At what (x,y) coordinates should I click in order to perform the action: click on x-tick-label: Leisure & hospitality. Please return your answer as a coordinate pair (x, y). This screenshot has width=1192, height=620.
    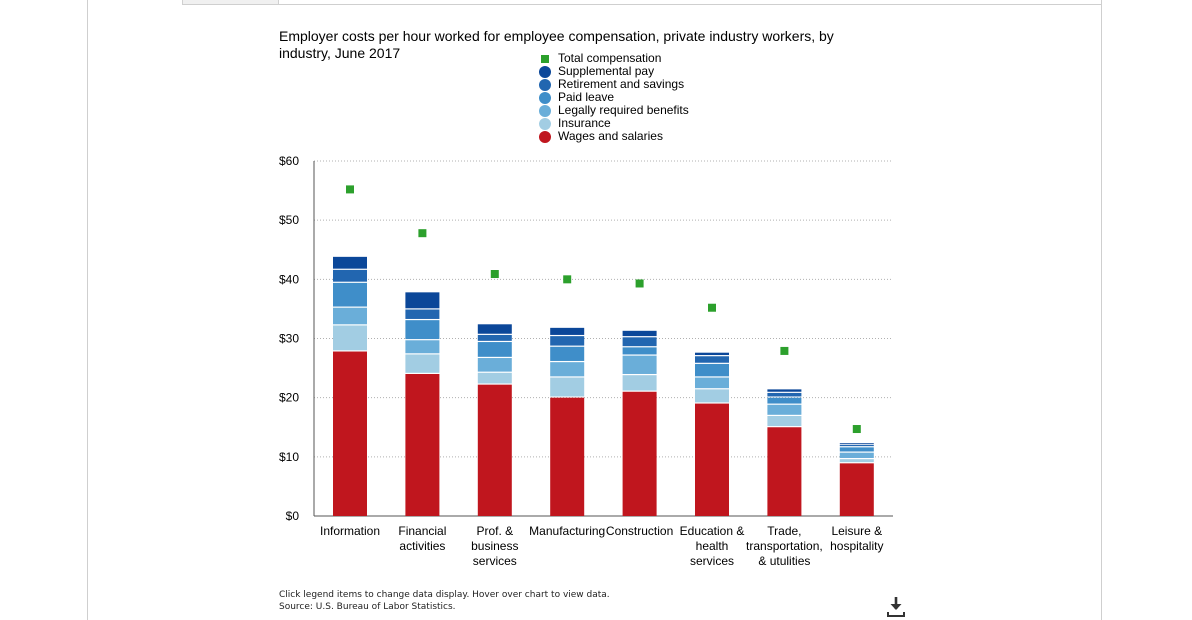
    Looking at the image, I should click on (856, 538).